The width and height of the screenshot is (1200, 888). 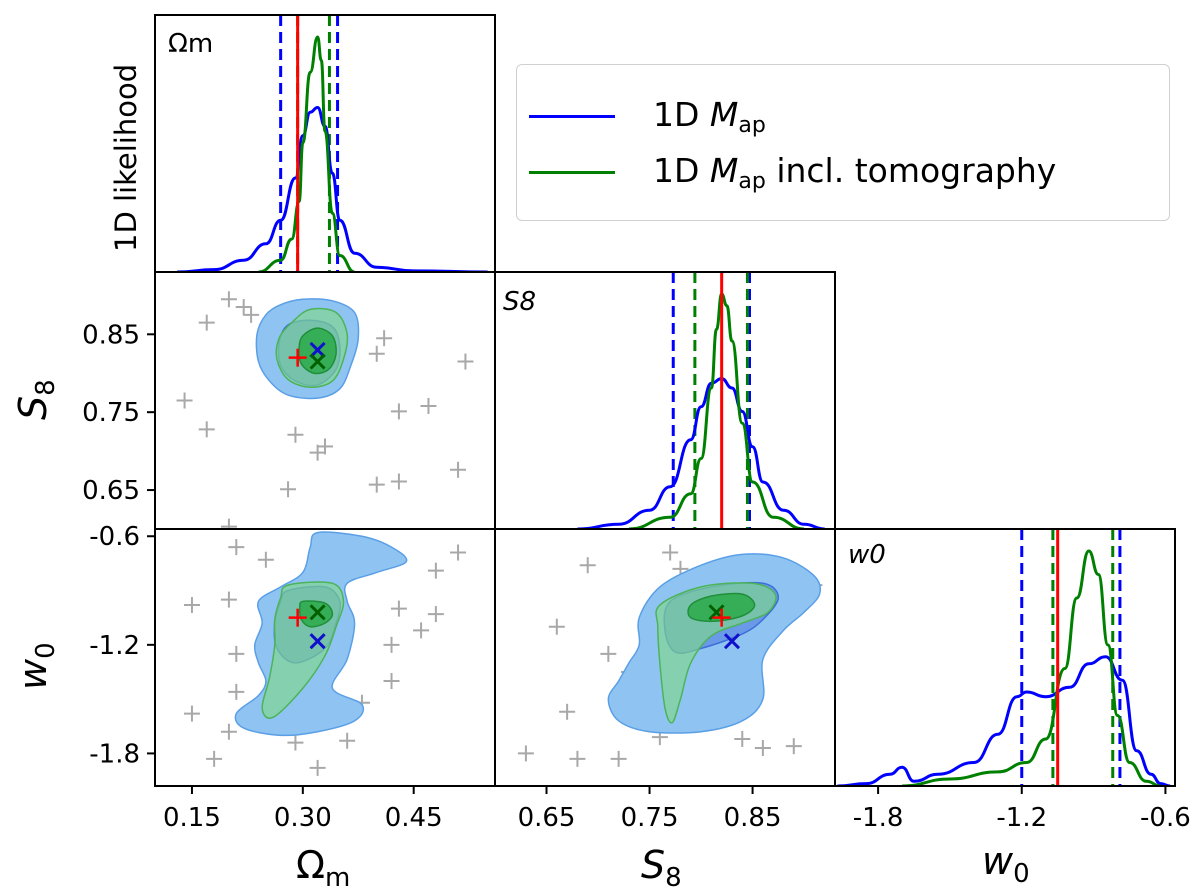 What do you see at coordinates (325, 657) in the screenshot?
I see `panel-2d-omega-m-w0` at bounding box center [325, 657].